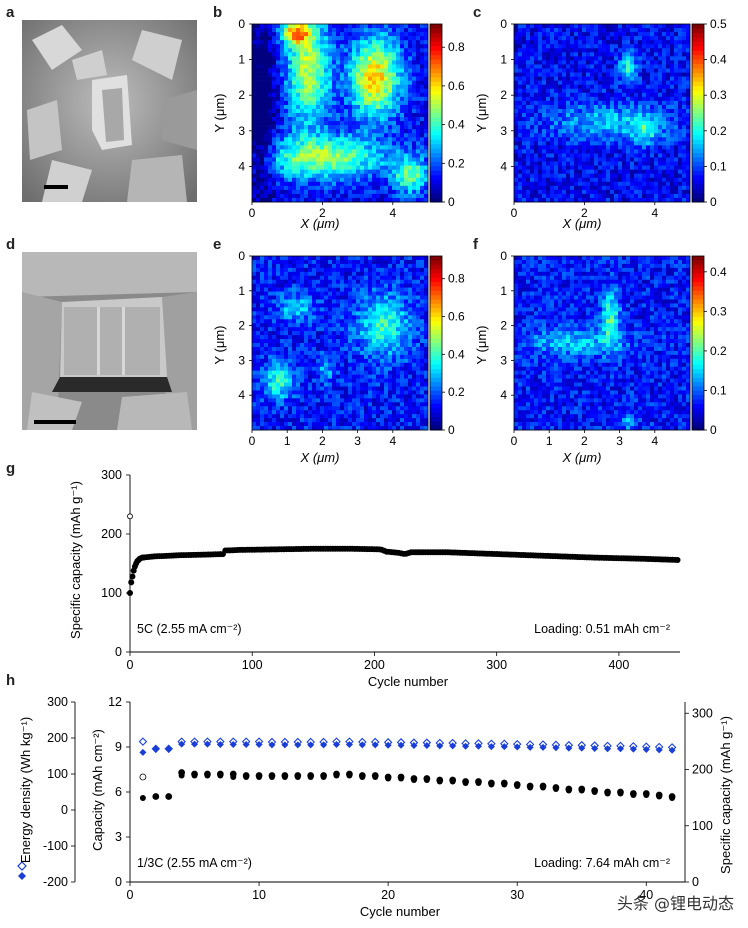 Image resolution: width=748 pixels, height=928 pixels. Describe the element at coordinates (456, 47) in the screenshot. I see `colorbar-tick-label: 0.8` at that location.